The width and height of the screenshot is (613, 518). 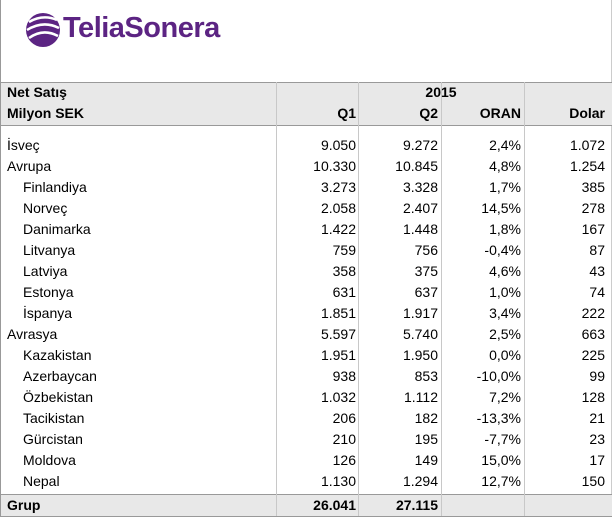 I want to click on row-label: İspanya, so click(x=48, y=313).